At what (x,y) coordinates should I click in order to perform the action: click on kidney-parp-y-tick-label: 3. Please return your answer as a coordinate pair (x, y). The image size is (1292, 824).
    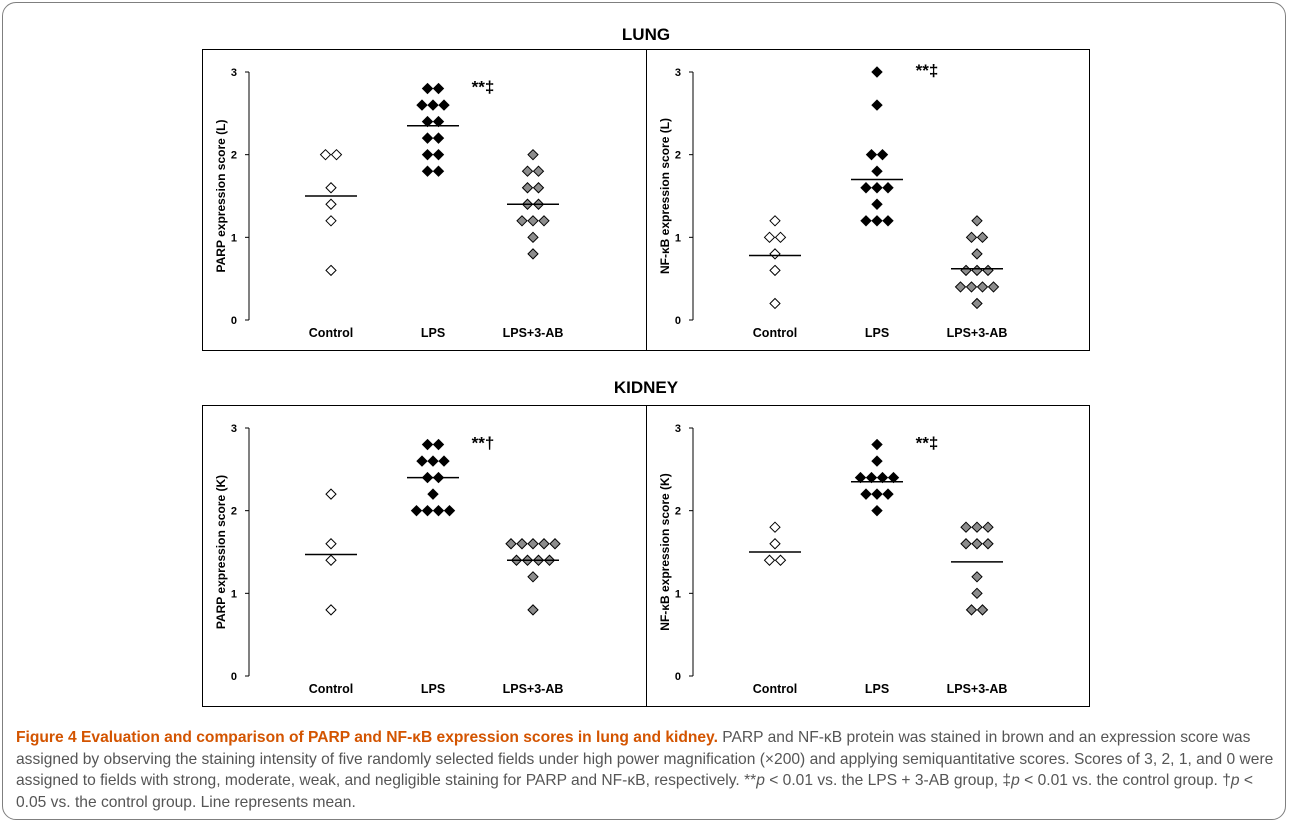
    Looking at the image, I should click on (234, 429).